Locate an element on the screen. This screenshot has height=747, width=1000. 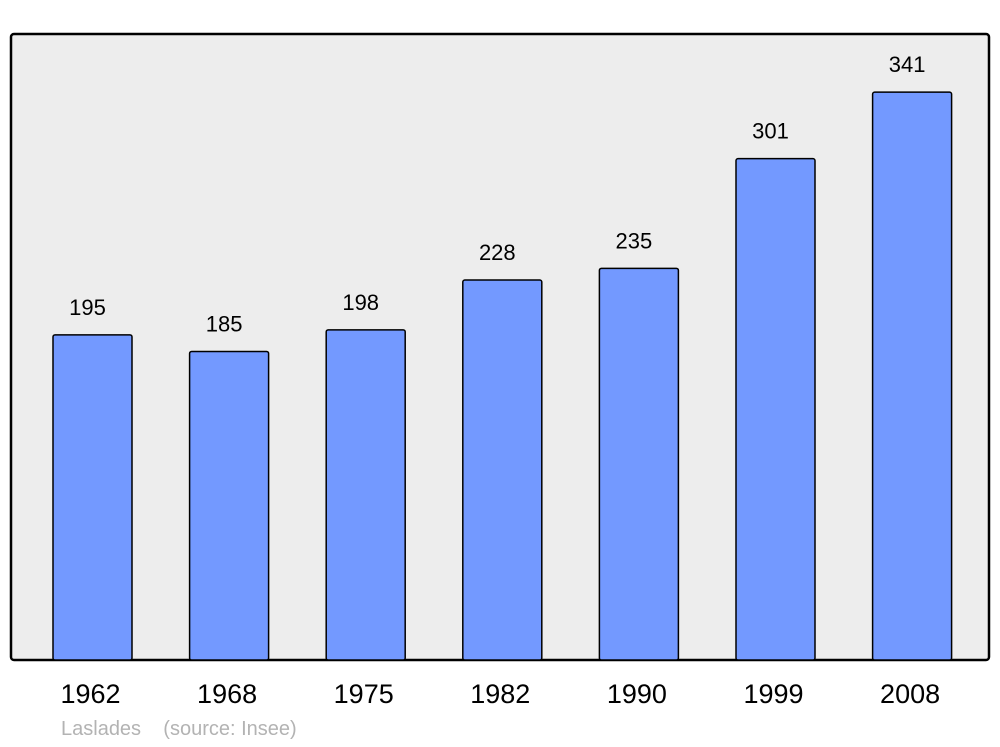
bar-1999 is located at coordinates (775, 409).